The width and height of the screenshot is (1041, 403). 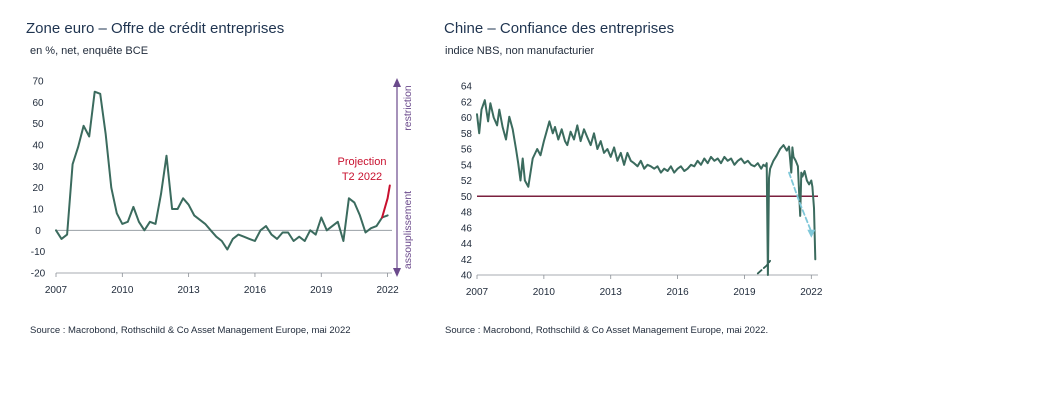 I want to click on y-tick-label: 20, so click(x=38, y=188).